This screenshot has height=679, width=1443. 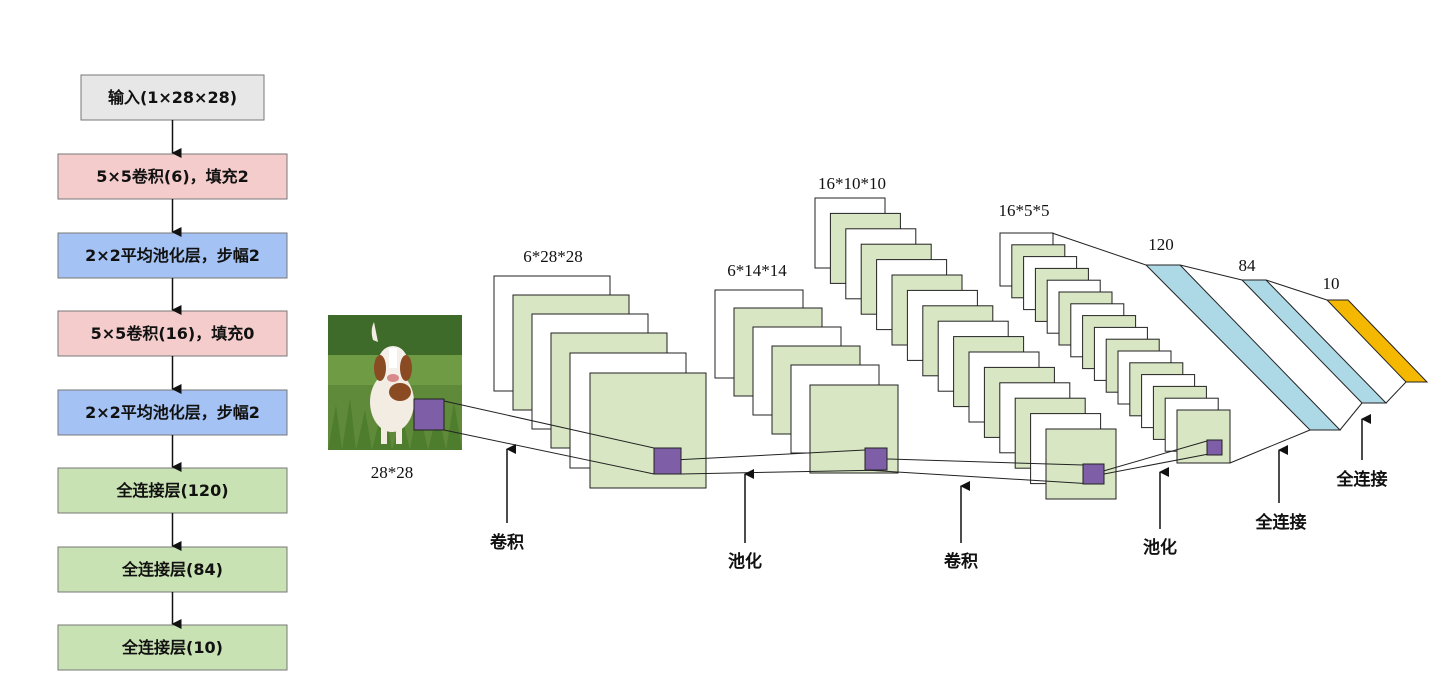 I want to click on kernel-pool1, so click(x=876, y=459).